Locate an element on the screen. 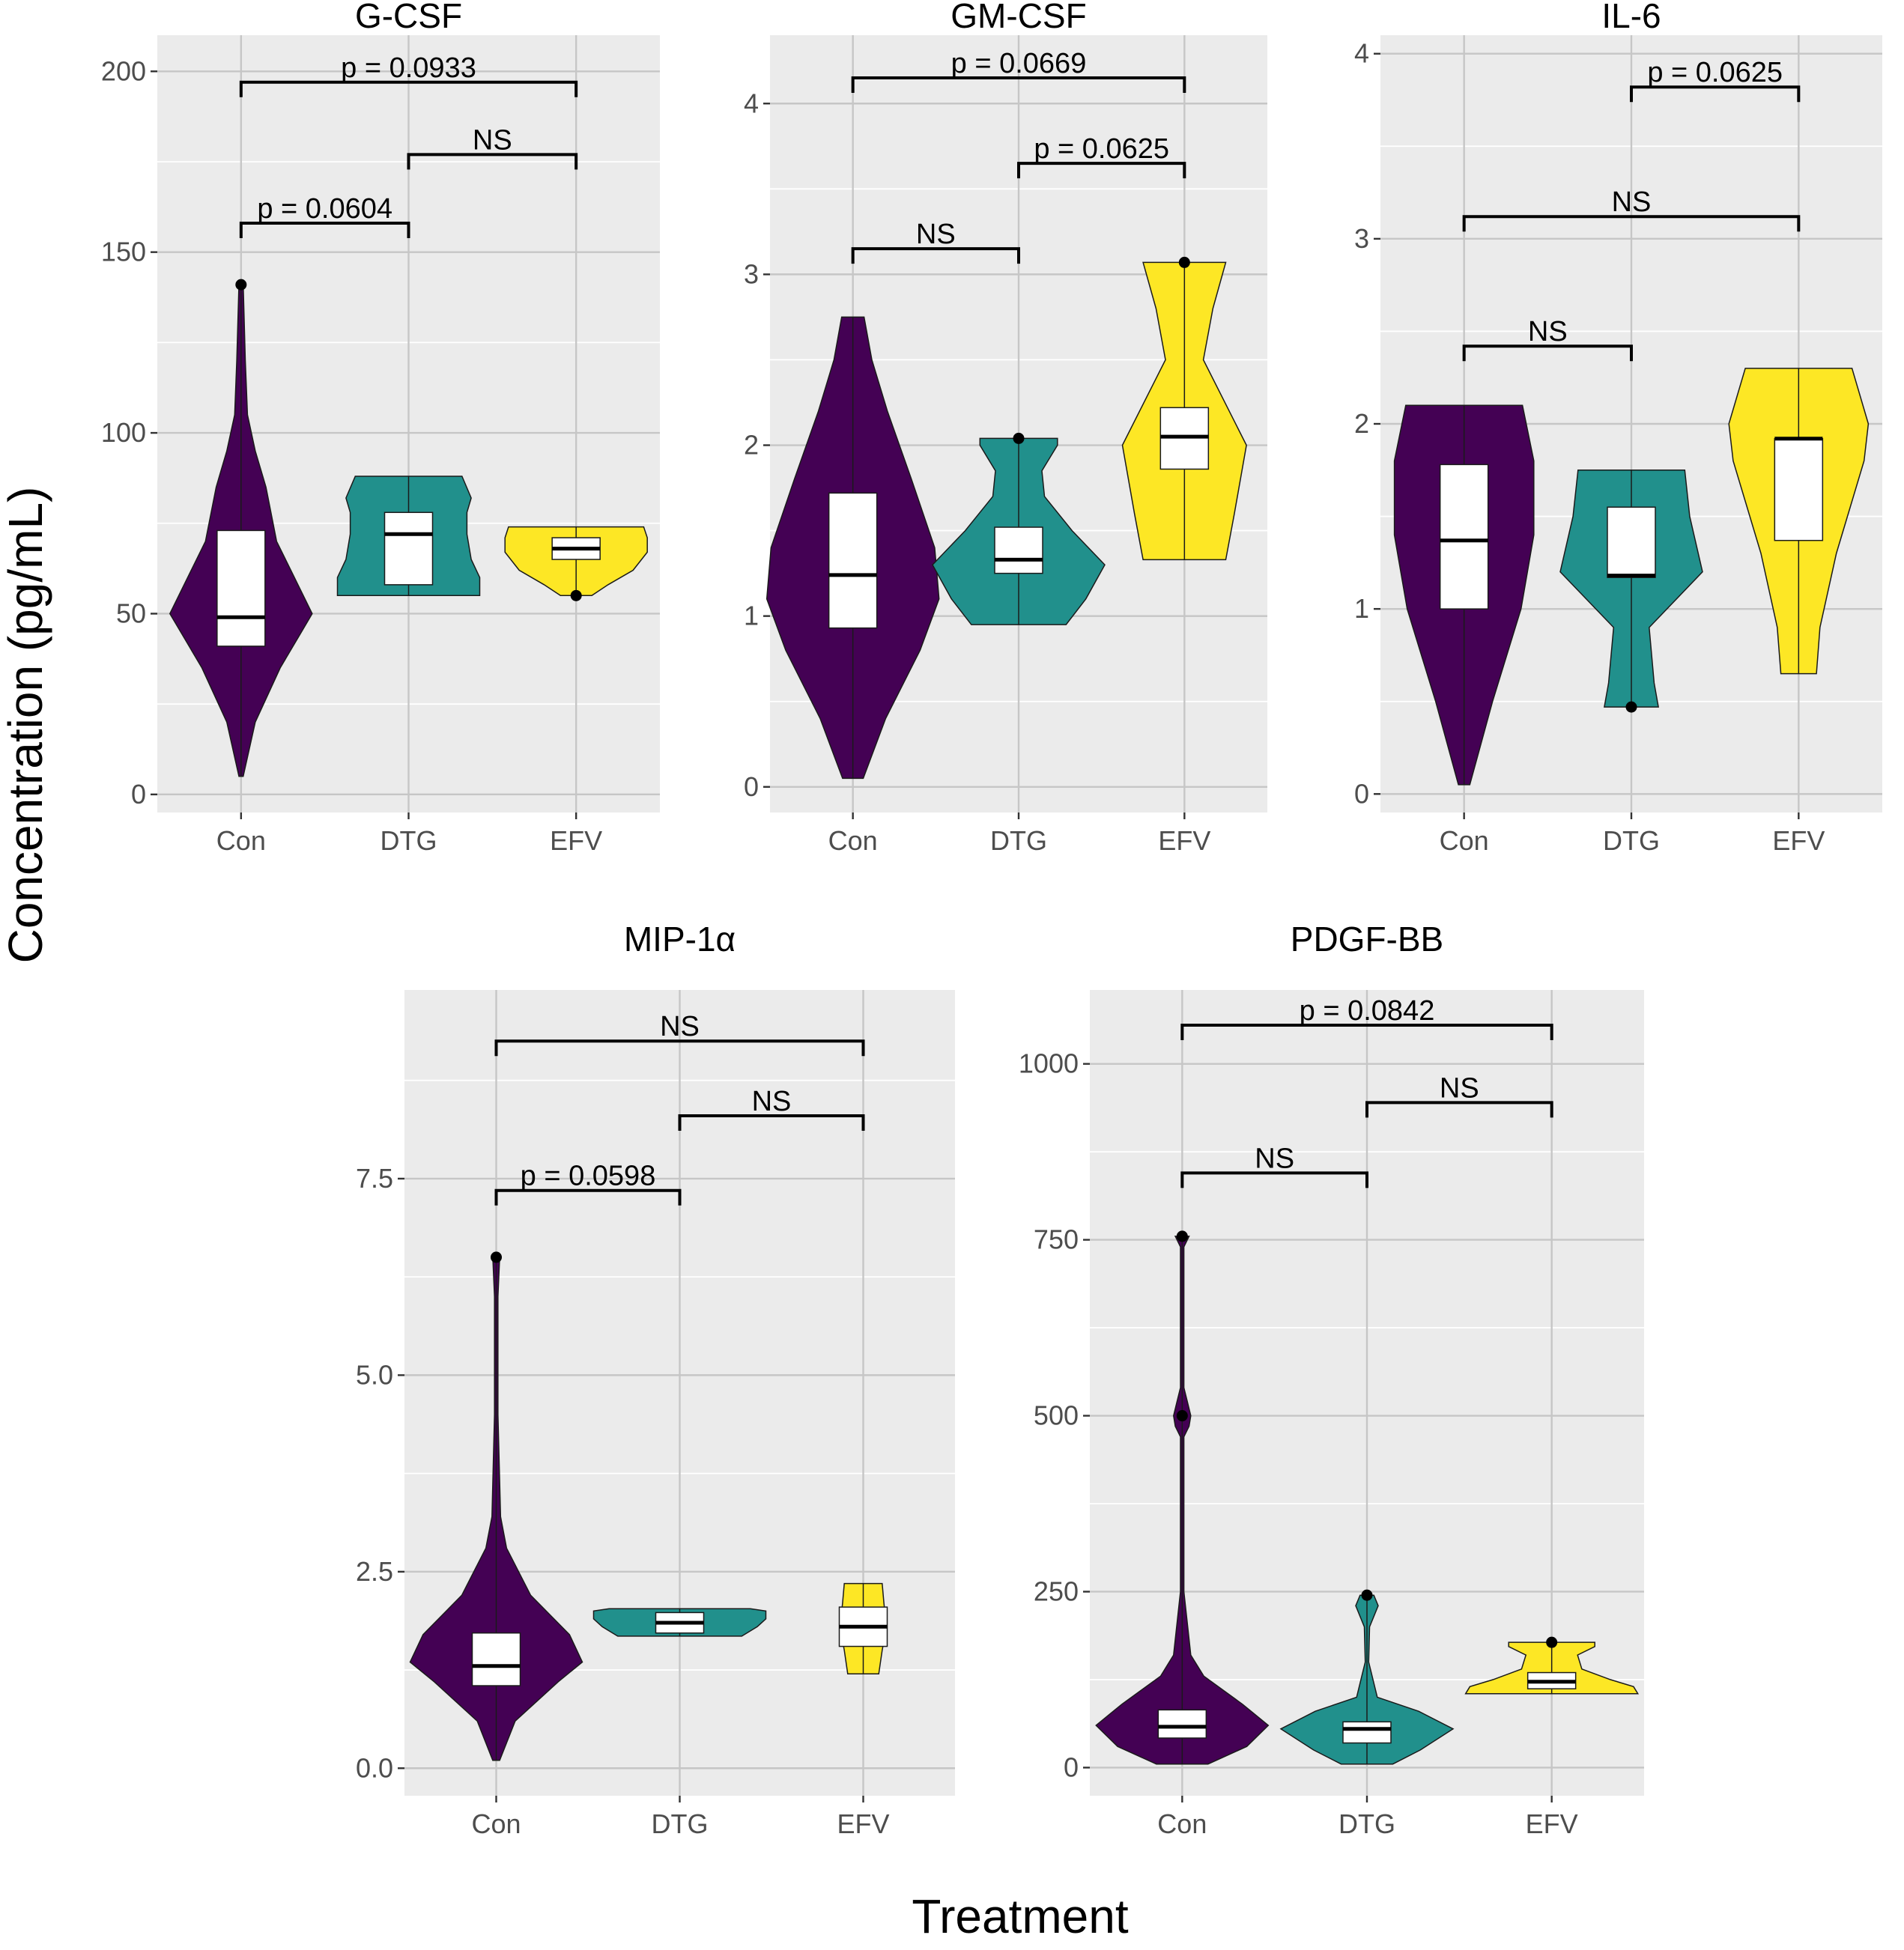 This screenshot has height=1950, width=1904. mip-1-x-tick-label-con: Con is located at coordinates (496, 1824).